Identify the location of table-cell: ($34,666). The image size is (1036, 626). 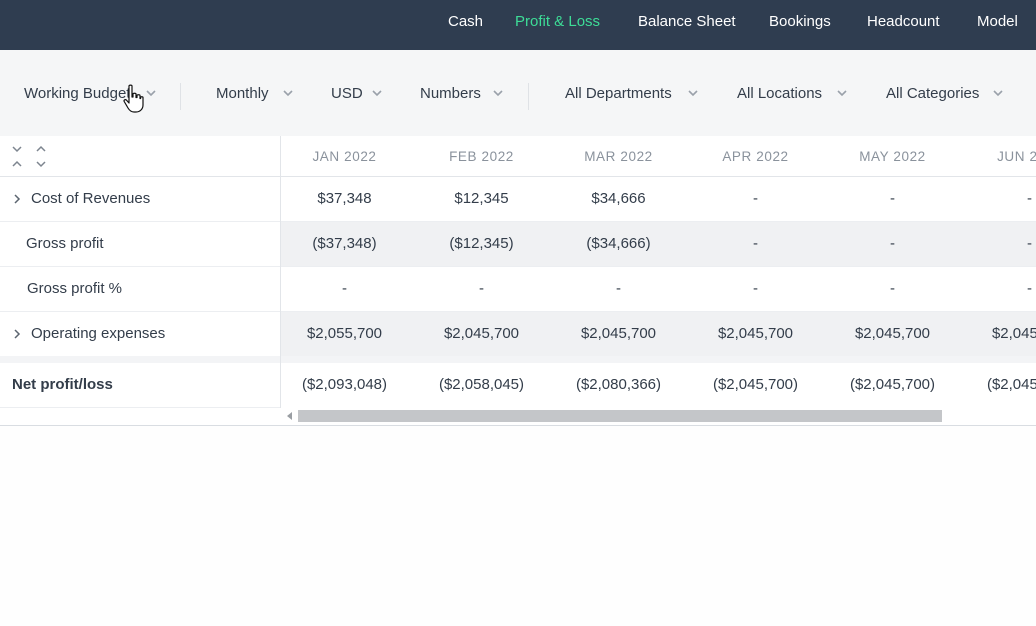
(618, 243).